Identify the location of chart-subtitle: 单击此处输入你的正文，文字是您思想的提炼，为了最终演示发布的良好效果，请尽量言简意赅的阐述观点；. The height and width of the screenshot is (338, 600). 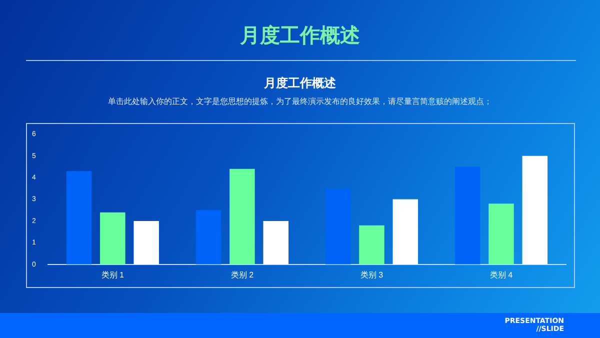
(300, 101).